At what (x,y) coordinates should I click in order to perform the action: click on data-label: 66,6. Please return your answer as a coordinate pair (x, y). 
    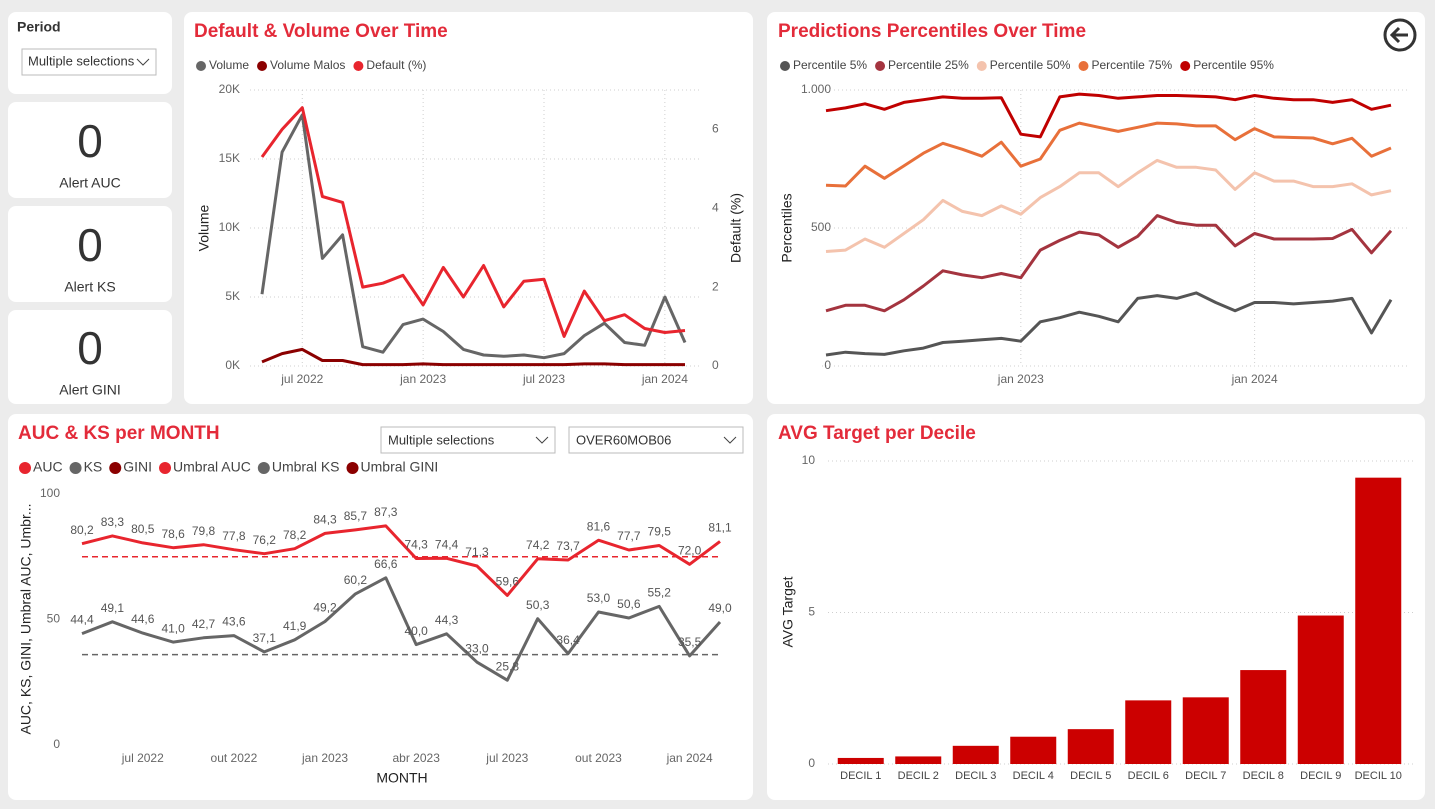
    Looking at the image, I should click on (386, 564).